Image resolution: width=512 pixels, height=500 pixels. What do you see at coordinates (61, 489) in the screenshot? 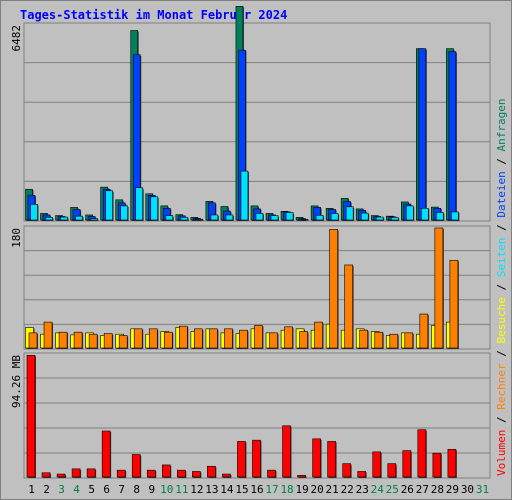
I see `x-tick-label: 3` at bounding box center [61, 489].